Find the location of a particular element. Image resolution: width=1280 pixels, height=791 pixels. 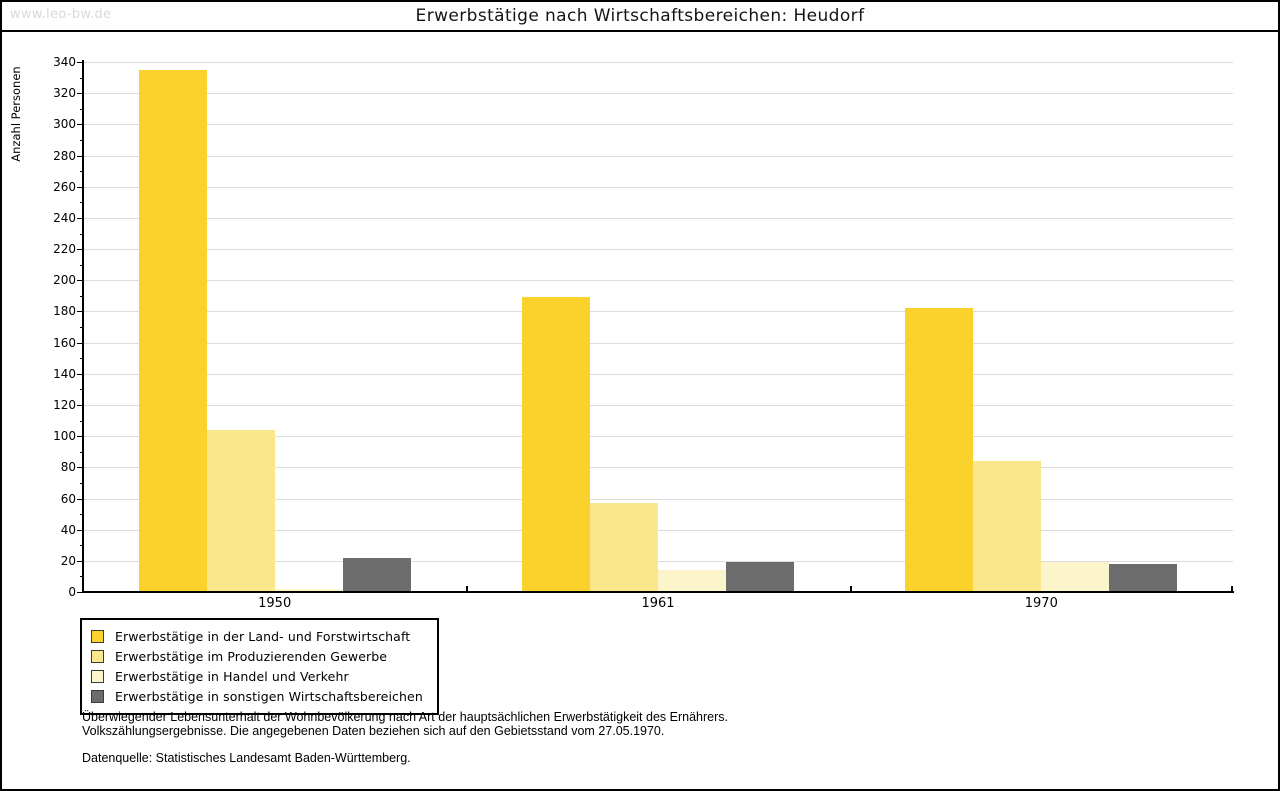

y-tick-label-220: 220 is located at coordinates (64, 249).